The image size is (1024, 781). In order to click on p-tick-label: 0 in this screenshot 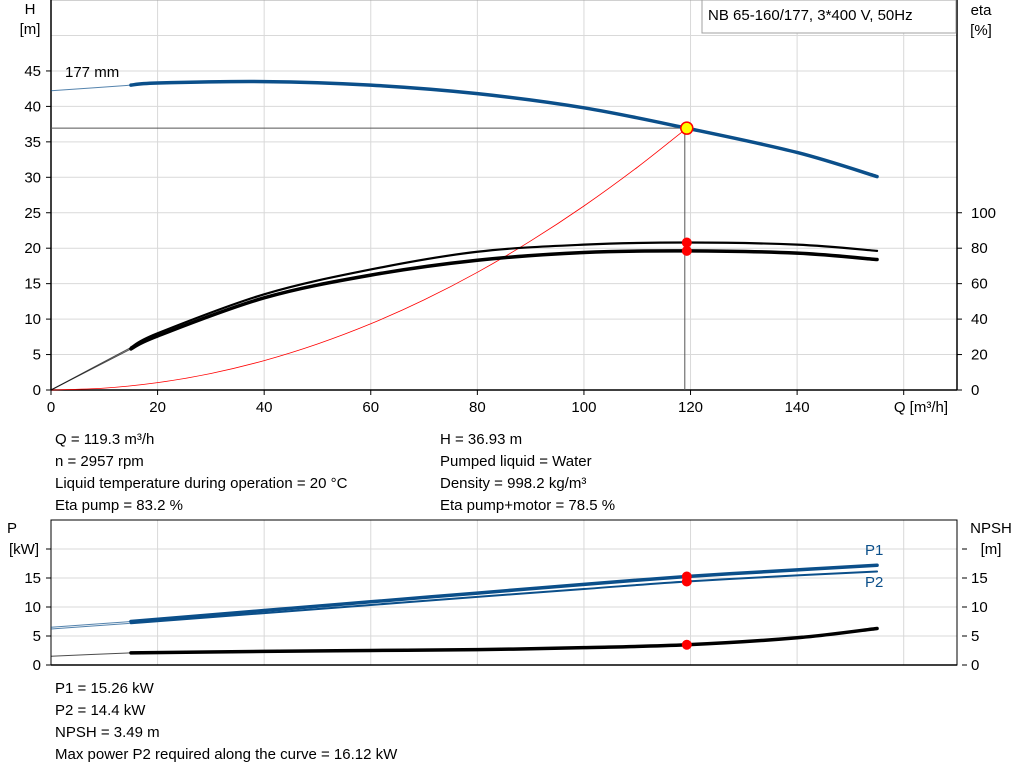, I will do `click(37, 665)`.